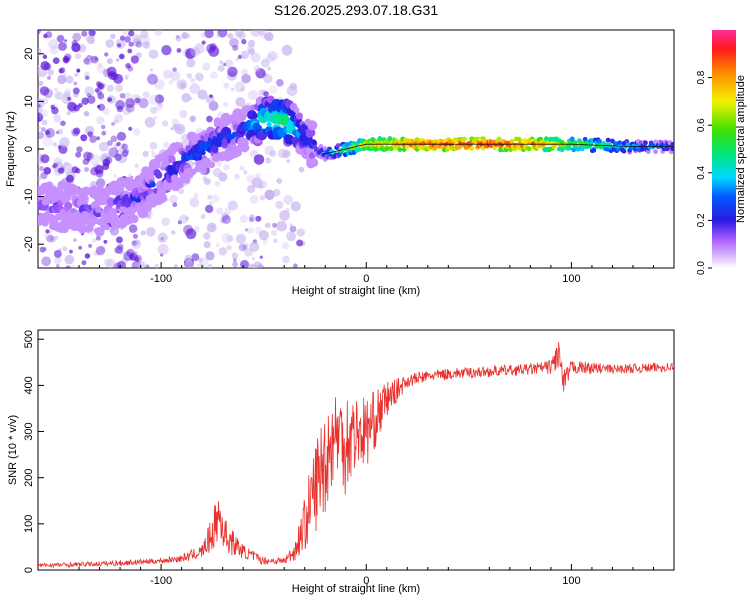  Describe the element at coordinates (29, 385) in the screenshot. I see `bottom-y-tick-label: 400` at that location.